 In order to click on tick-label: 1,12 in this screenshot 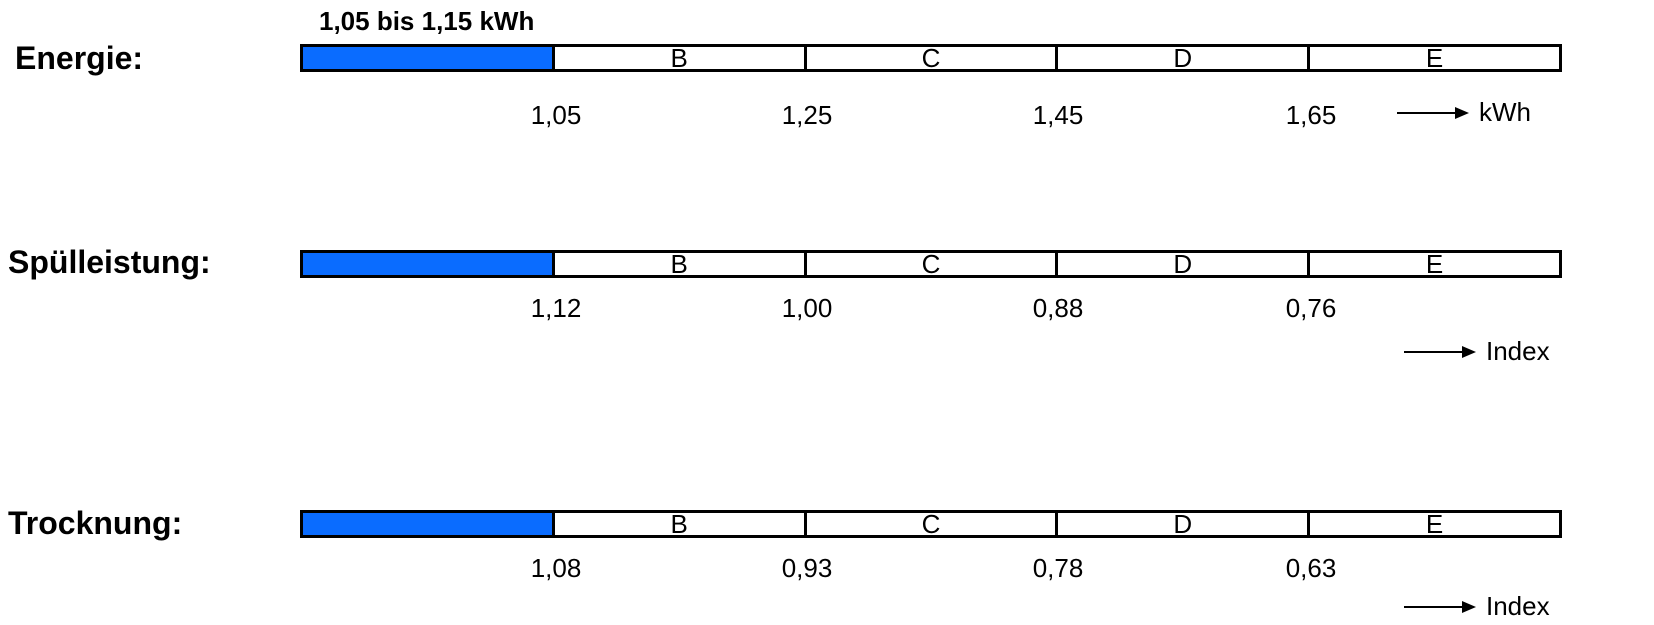, I will do `click(556, 308)`.